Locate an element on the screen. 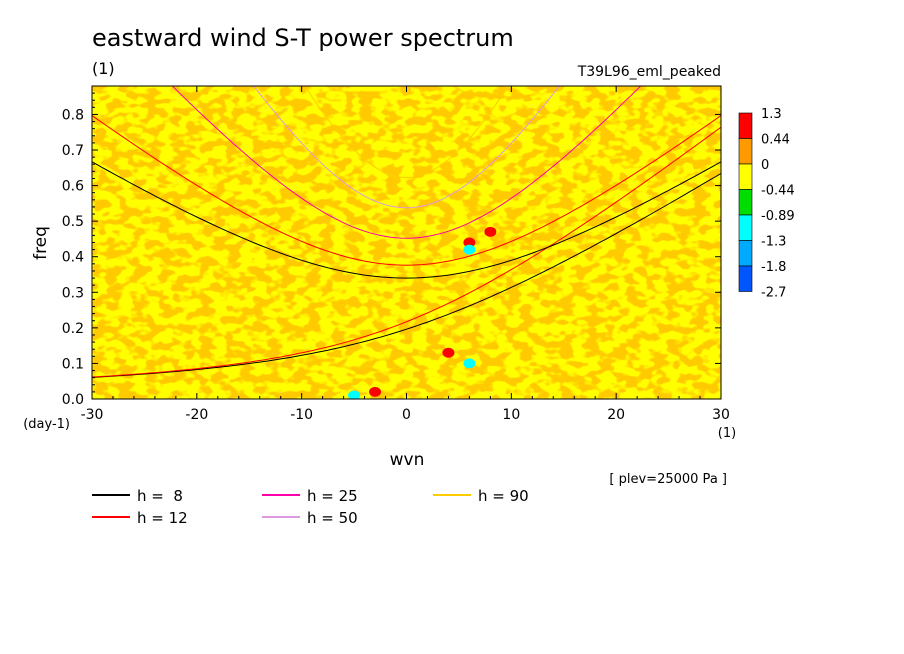 This screenshot has height=654, width=904. colorbar-level-label: 1.3 is located at coordinates (771, 114).